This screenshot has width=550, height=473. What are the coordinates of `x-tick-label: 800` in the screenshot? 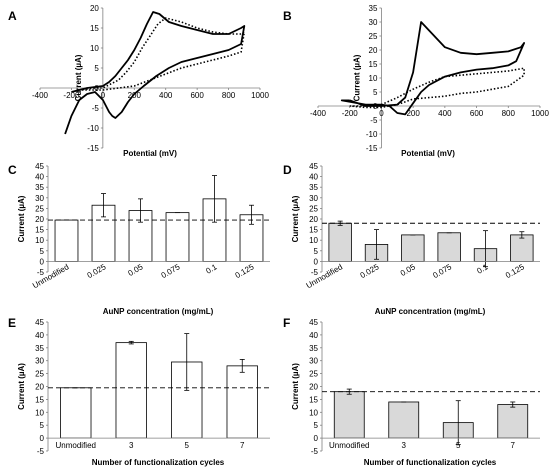 It's located at (229, 95).